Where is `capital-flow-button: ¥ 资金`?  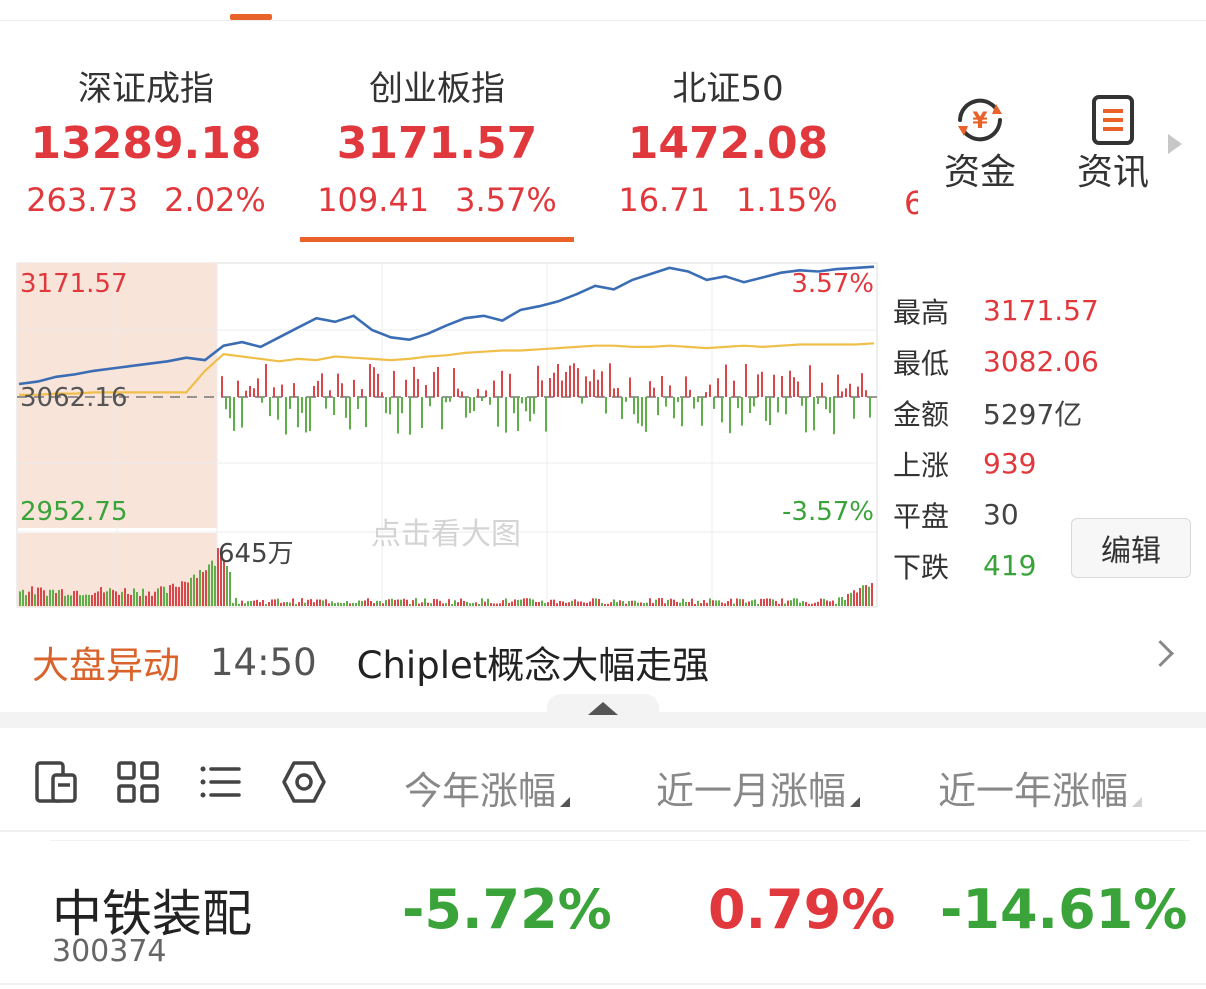 capital-flow-button: ¥ 资金 is located at coordinates (980, 143).